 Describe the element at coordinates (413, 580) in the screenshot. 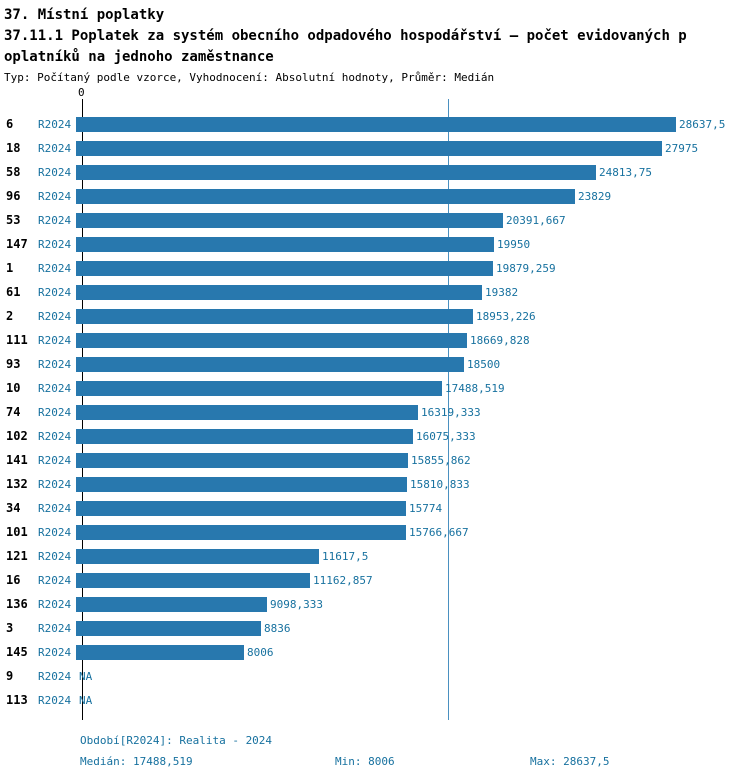

I see `bar-area: 11162,857` at that location.